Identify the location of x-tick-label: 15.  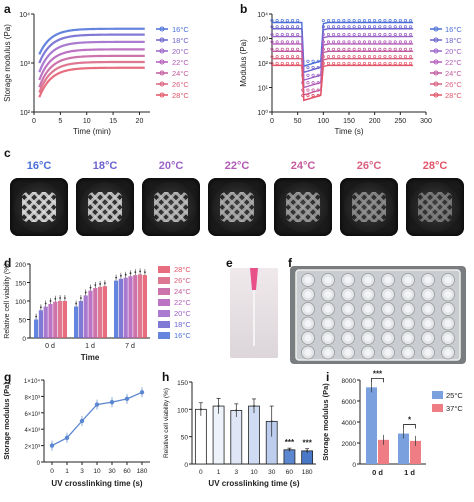
(113, 121).